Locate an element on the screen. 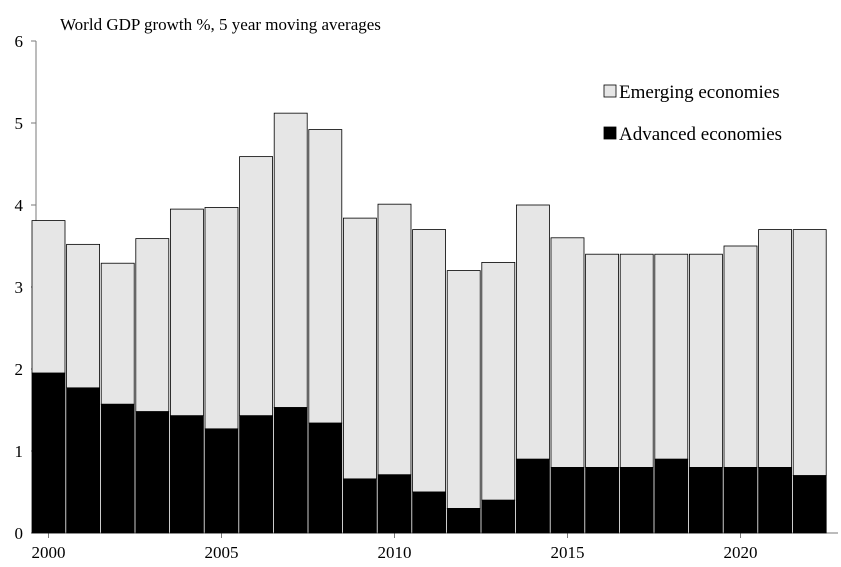 The width and height of the screenshot is (841, 567). bar-emerging-2015 is located at coordinates (567, 352).